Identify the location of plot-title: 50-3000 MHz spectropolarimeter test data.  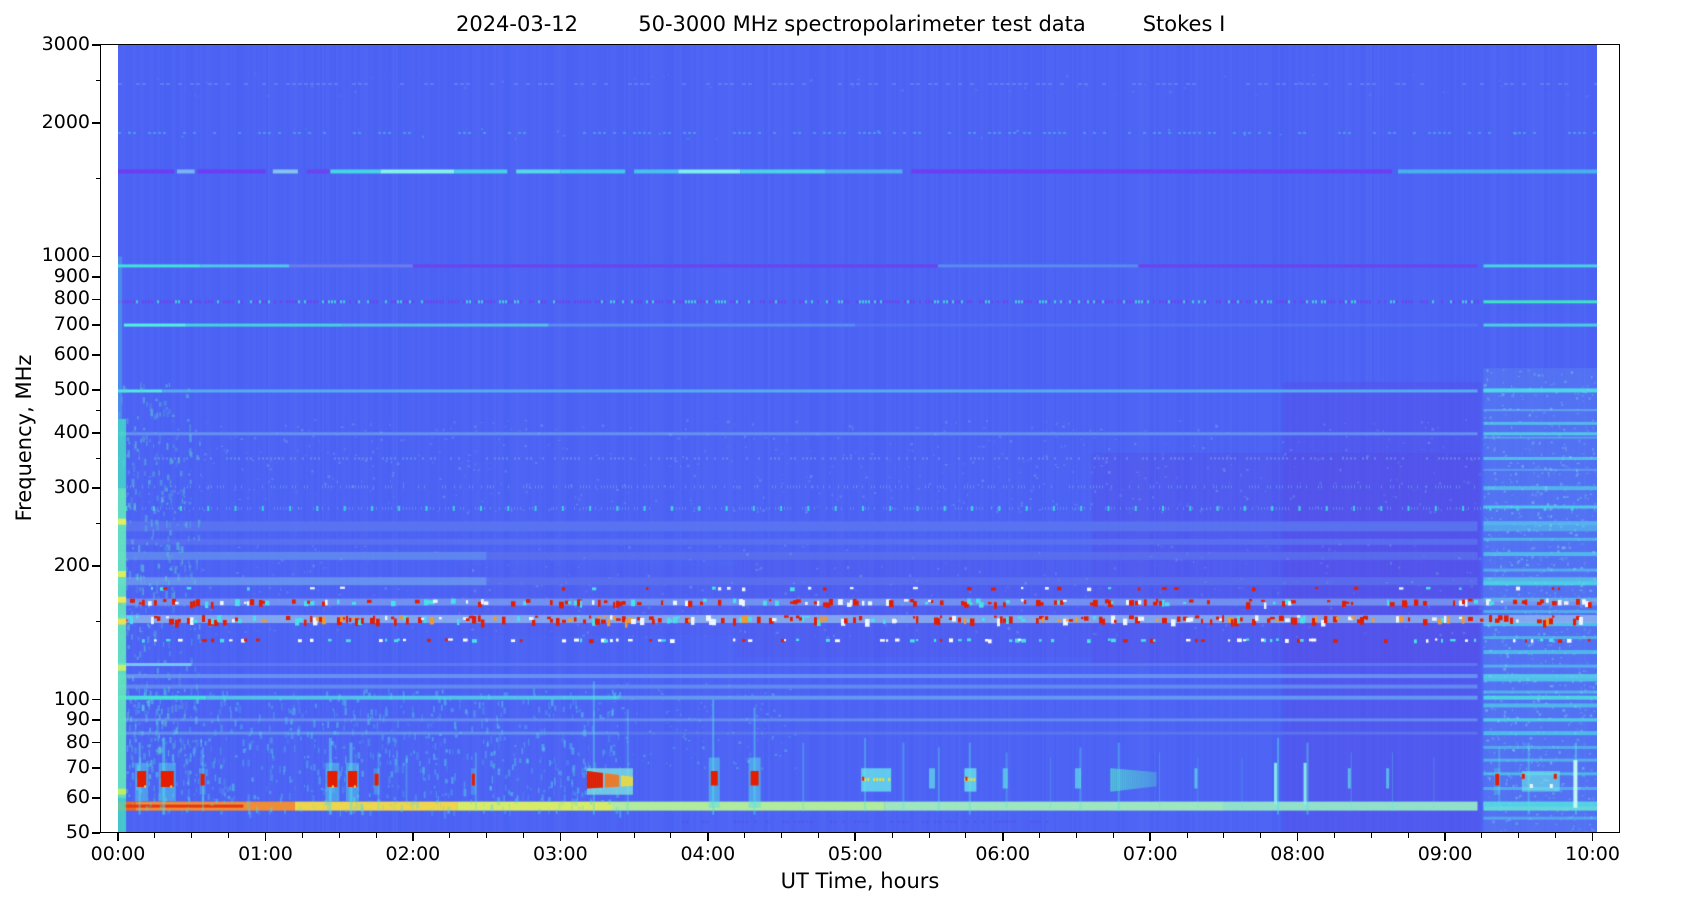
(862, 24).